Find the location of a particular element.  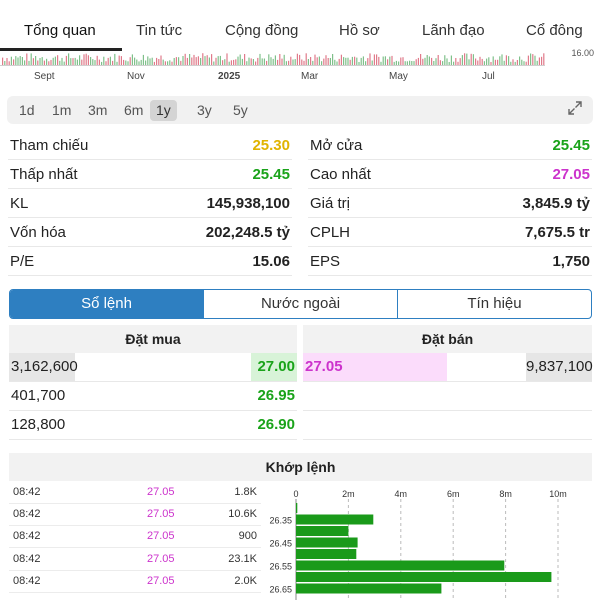

orderbook-segmented-control: Sổ lệnh Nước ngoài Tín hiệu is located at coordinates (300, 304).